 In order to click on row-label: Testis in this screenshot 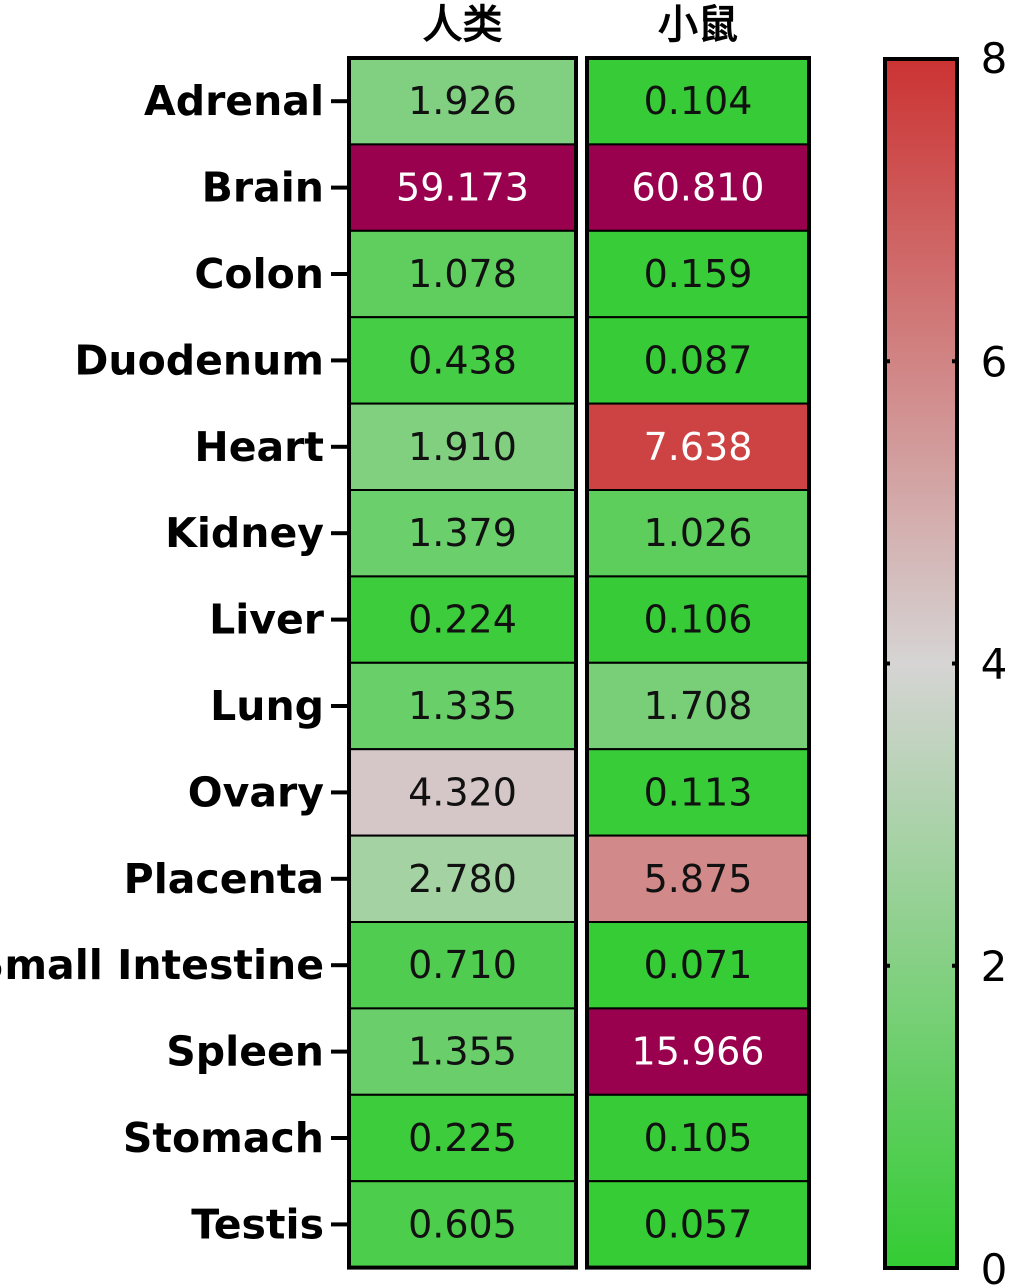, I will do `click(257, 1224)`.